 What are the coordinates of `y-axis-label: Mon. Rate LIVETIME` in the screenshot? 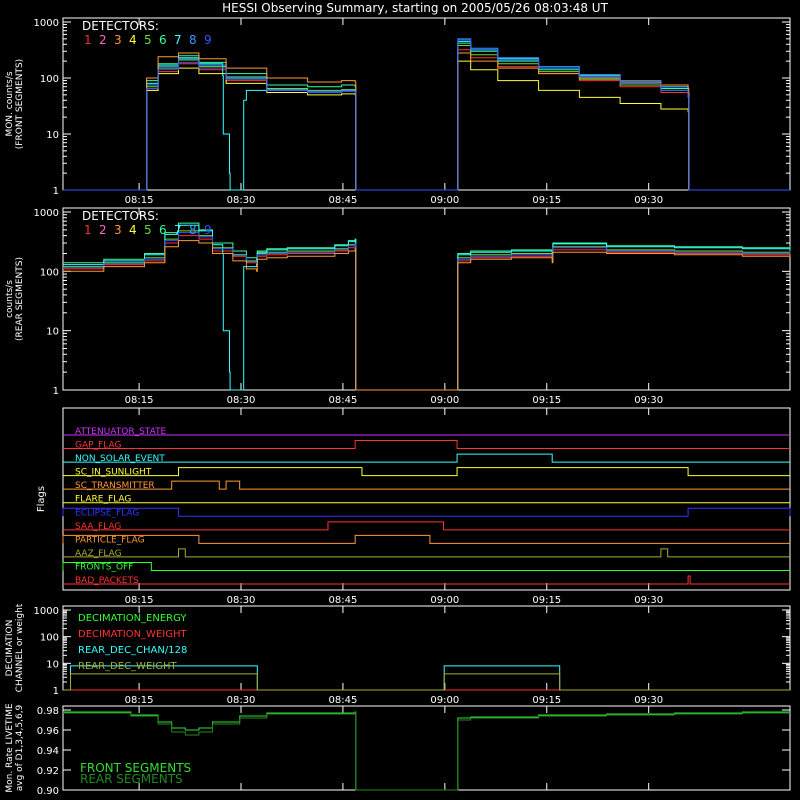 It's located at (10, 748).